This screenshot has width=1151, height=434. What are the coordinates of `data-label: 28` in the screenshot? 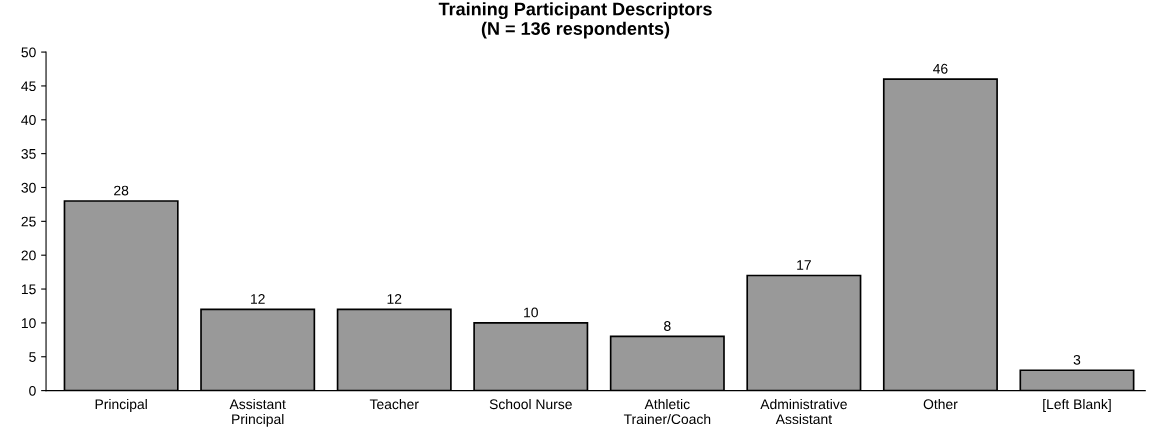 It's located at (121, 190).